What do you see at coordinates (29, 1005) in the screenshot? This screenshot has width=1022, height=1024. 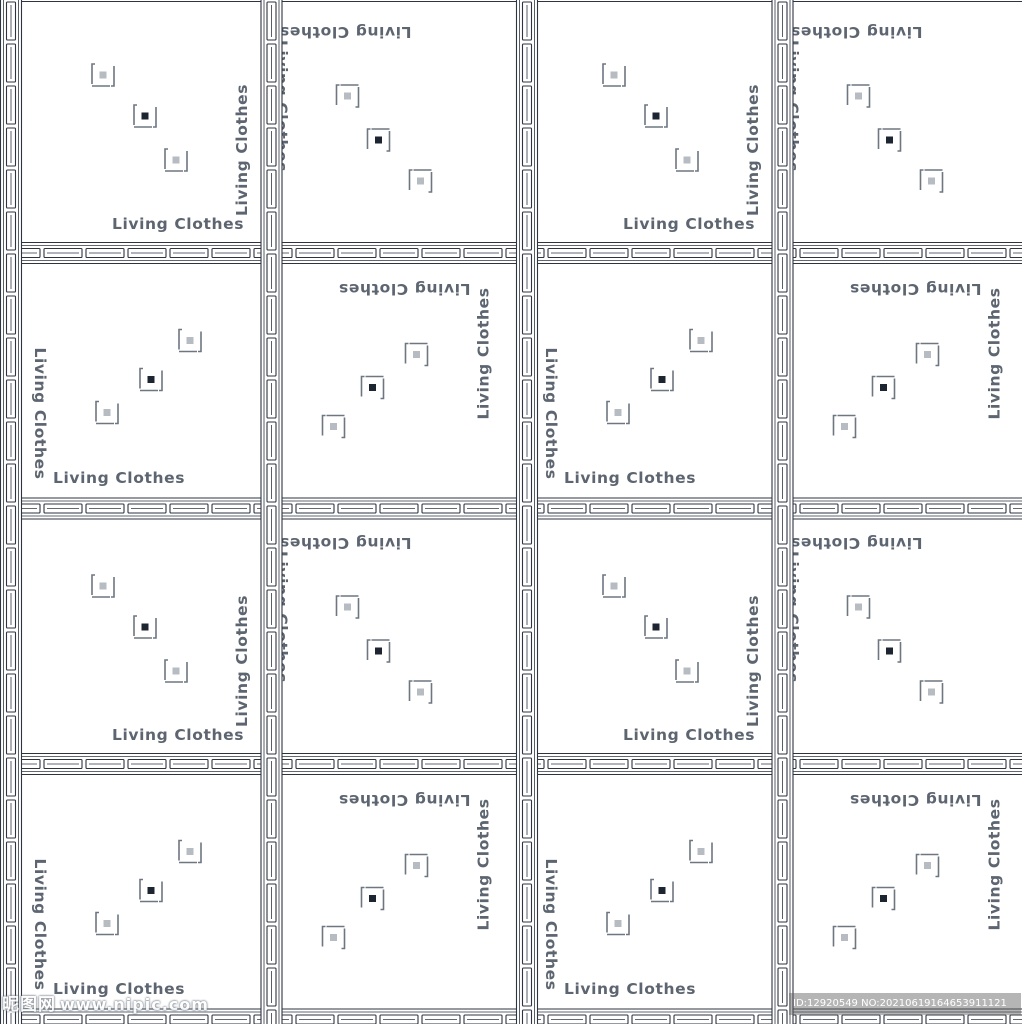 I see `logo-text: 昵图网` at bounding box center [29, 1005].